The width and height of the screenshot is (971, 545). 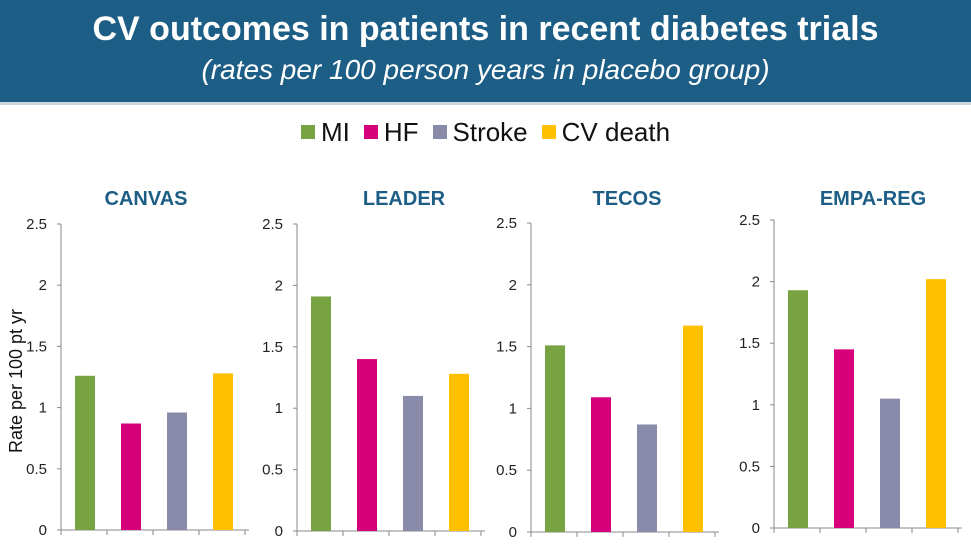 I want to click on legend-swatch-stroke, so click(x=439, y=132).